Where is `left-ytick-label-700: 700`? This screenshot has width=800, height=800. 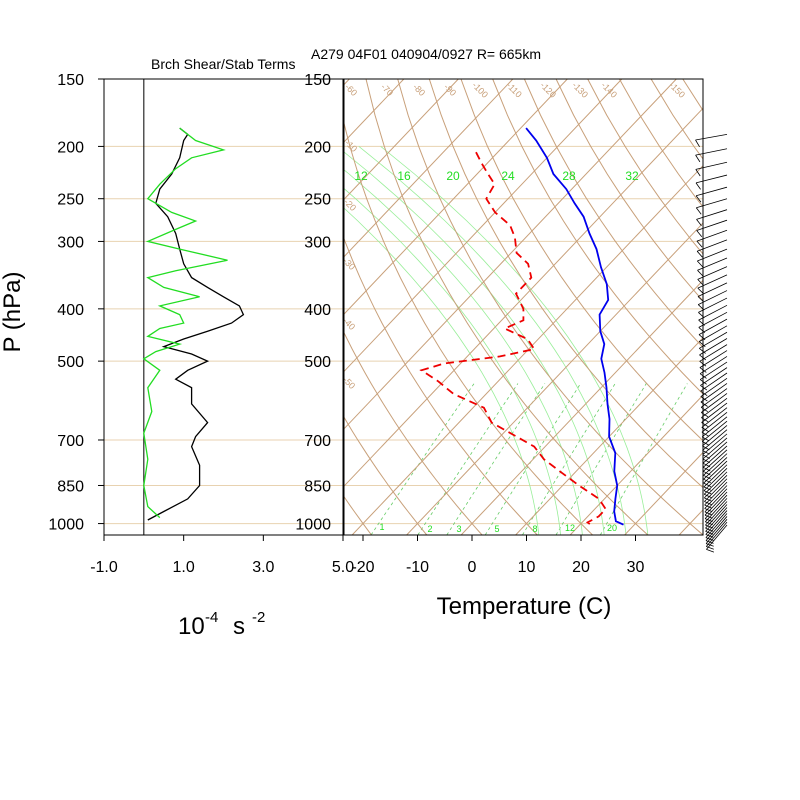 left-ytick-label-700: 700 is located at coordinates (70, 441).